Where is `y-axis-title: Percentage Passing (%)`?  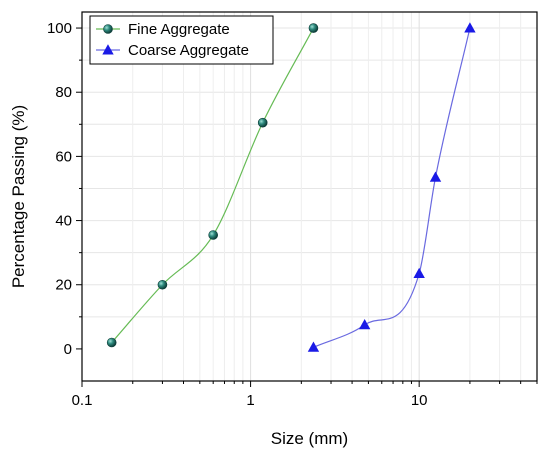 y-axis-title: Percentage Passing (%) is located at coordinates (18, 196).